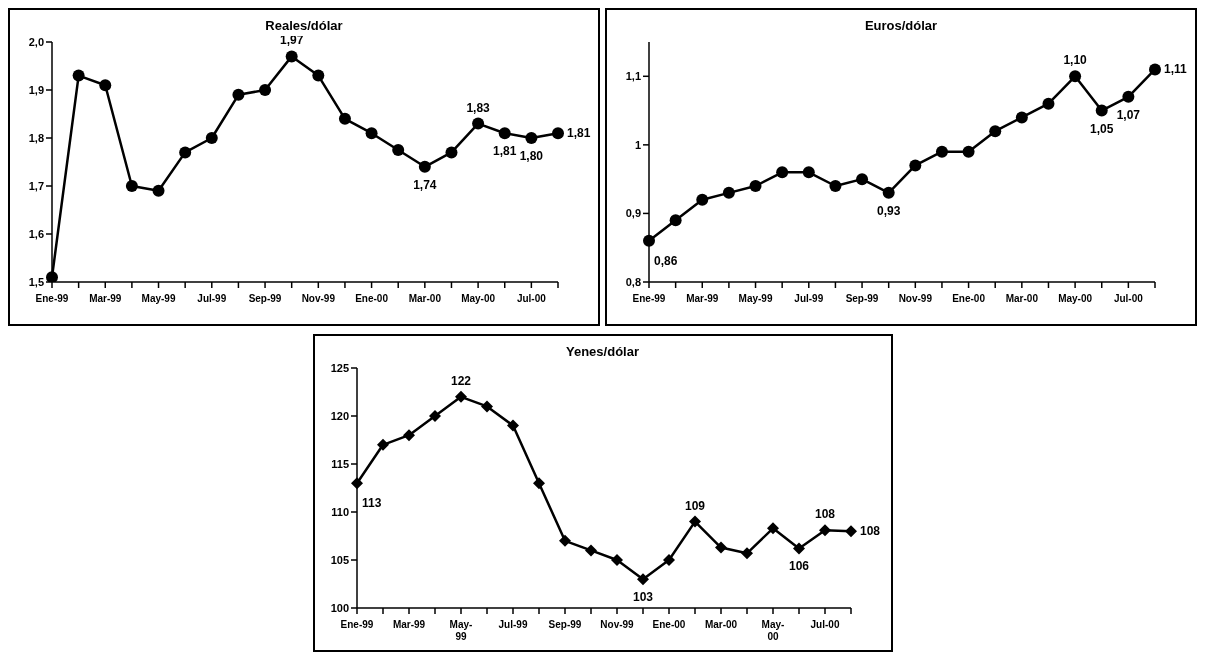 Image resolution: width=1205 pixels, height=654 pixels. Describe the element at coordinates (798, 566) in the screenshot. I see `data-label: 106` at that location.